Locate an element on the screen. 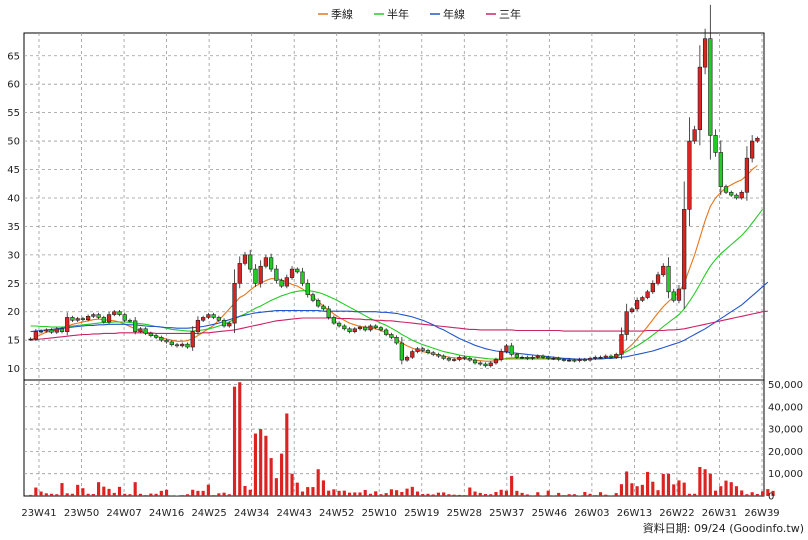 Image resolution: width=808 pixels, height=540 pixels. volume-tick-label: 0 is located at coordinates (771, 497).